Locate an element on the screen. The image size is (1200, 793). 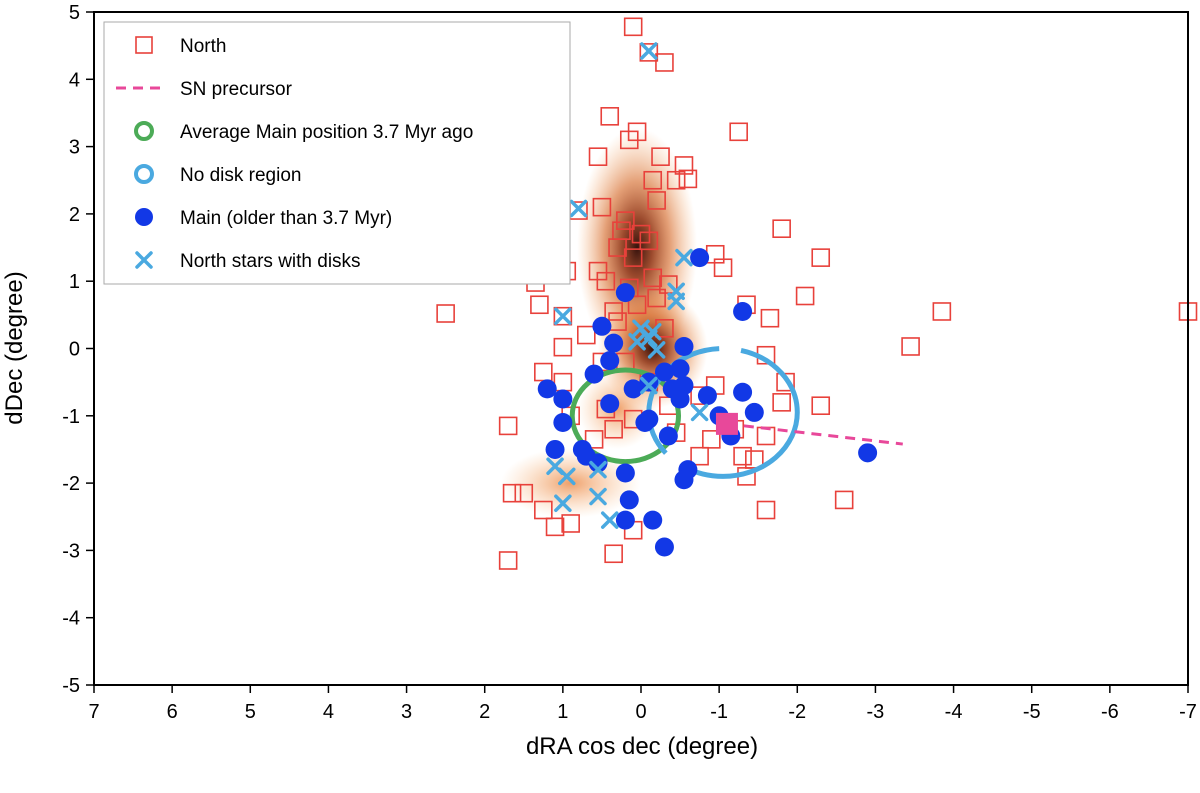
y-tick-label: 3 is located at coordinates (74, 148).